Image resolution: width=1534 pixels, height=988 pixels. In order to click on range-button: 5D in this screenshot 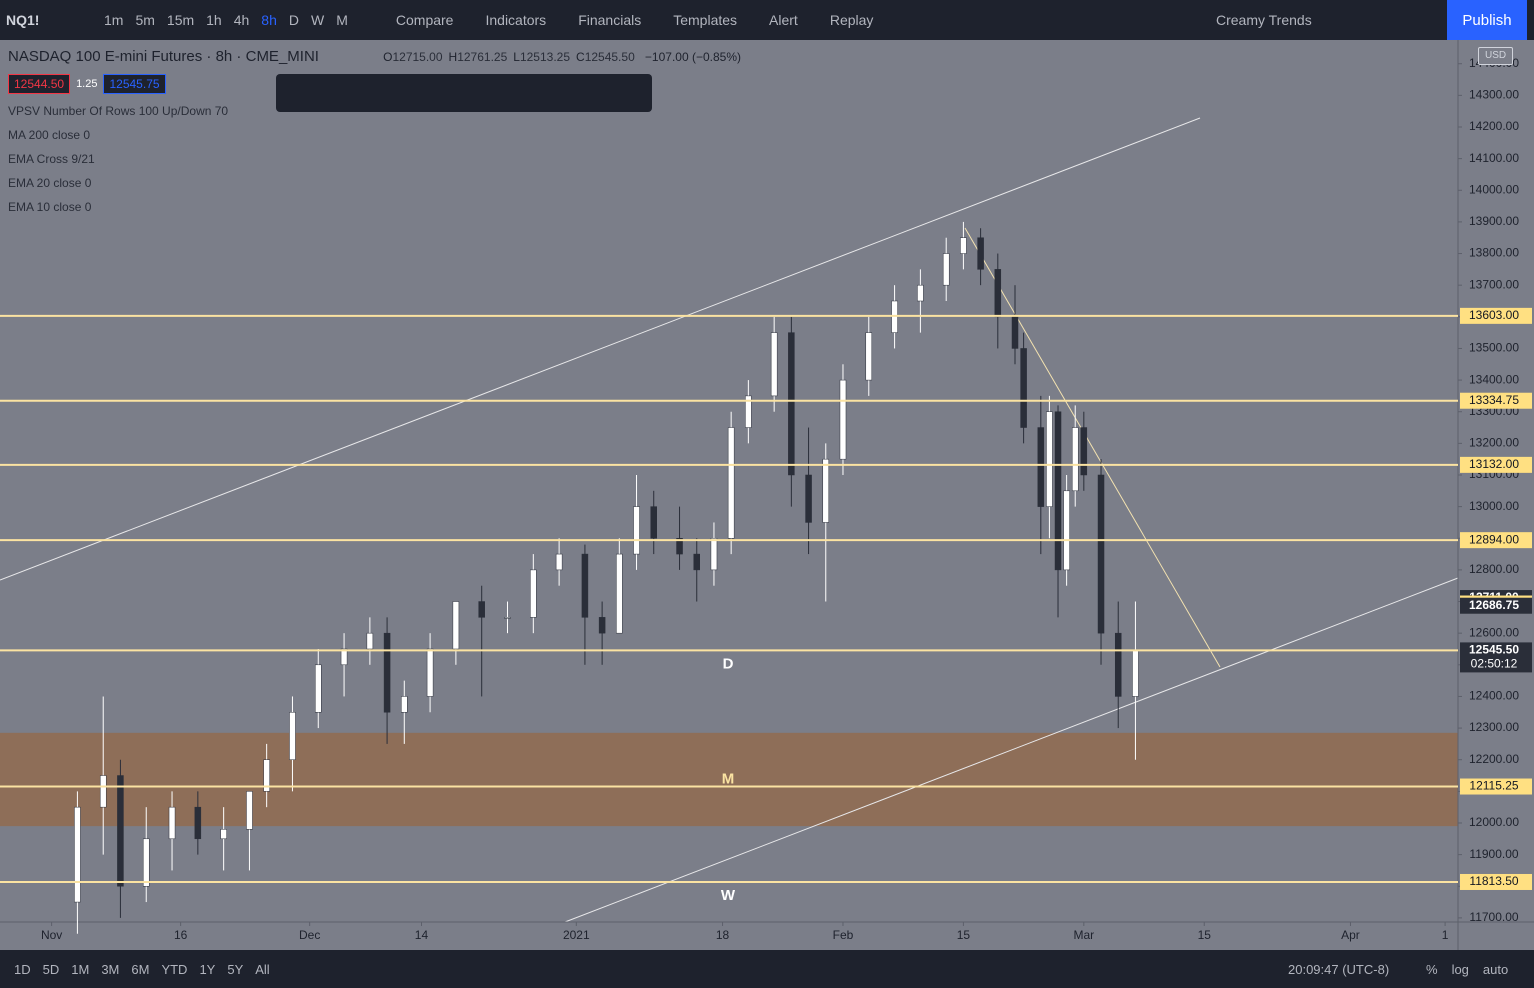, I will do `click(51, 969)`.